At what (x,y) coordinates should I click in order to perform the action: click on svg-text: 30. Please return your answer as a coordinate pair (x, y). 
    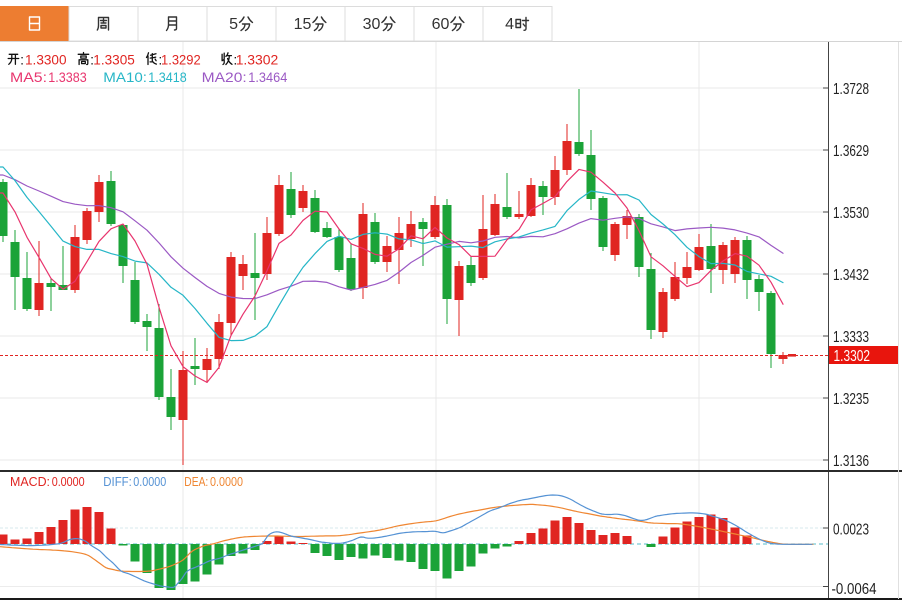
    Looking at the image, I should click on (372, 24).